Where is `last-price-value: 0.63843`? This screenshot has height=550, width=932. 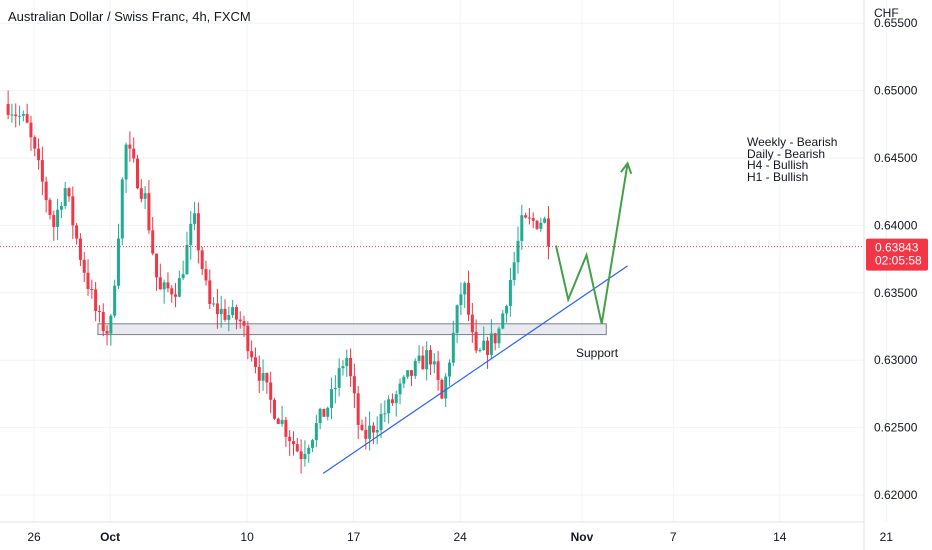
last-price-value: 0.63843 is located at coordinates (897, 248).